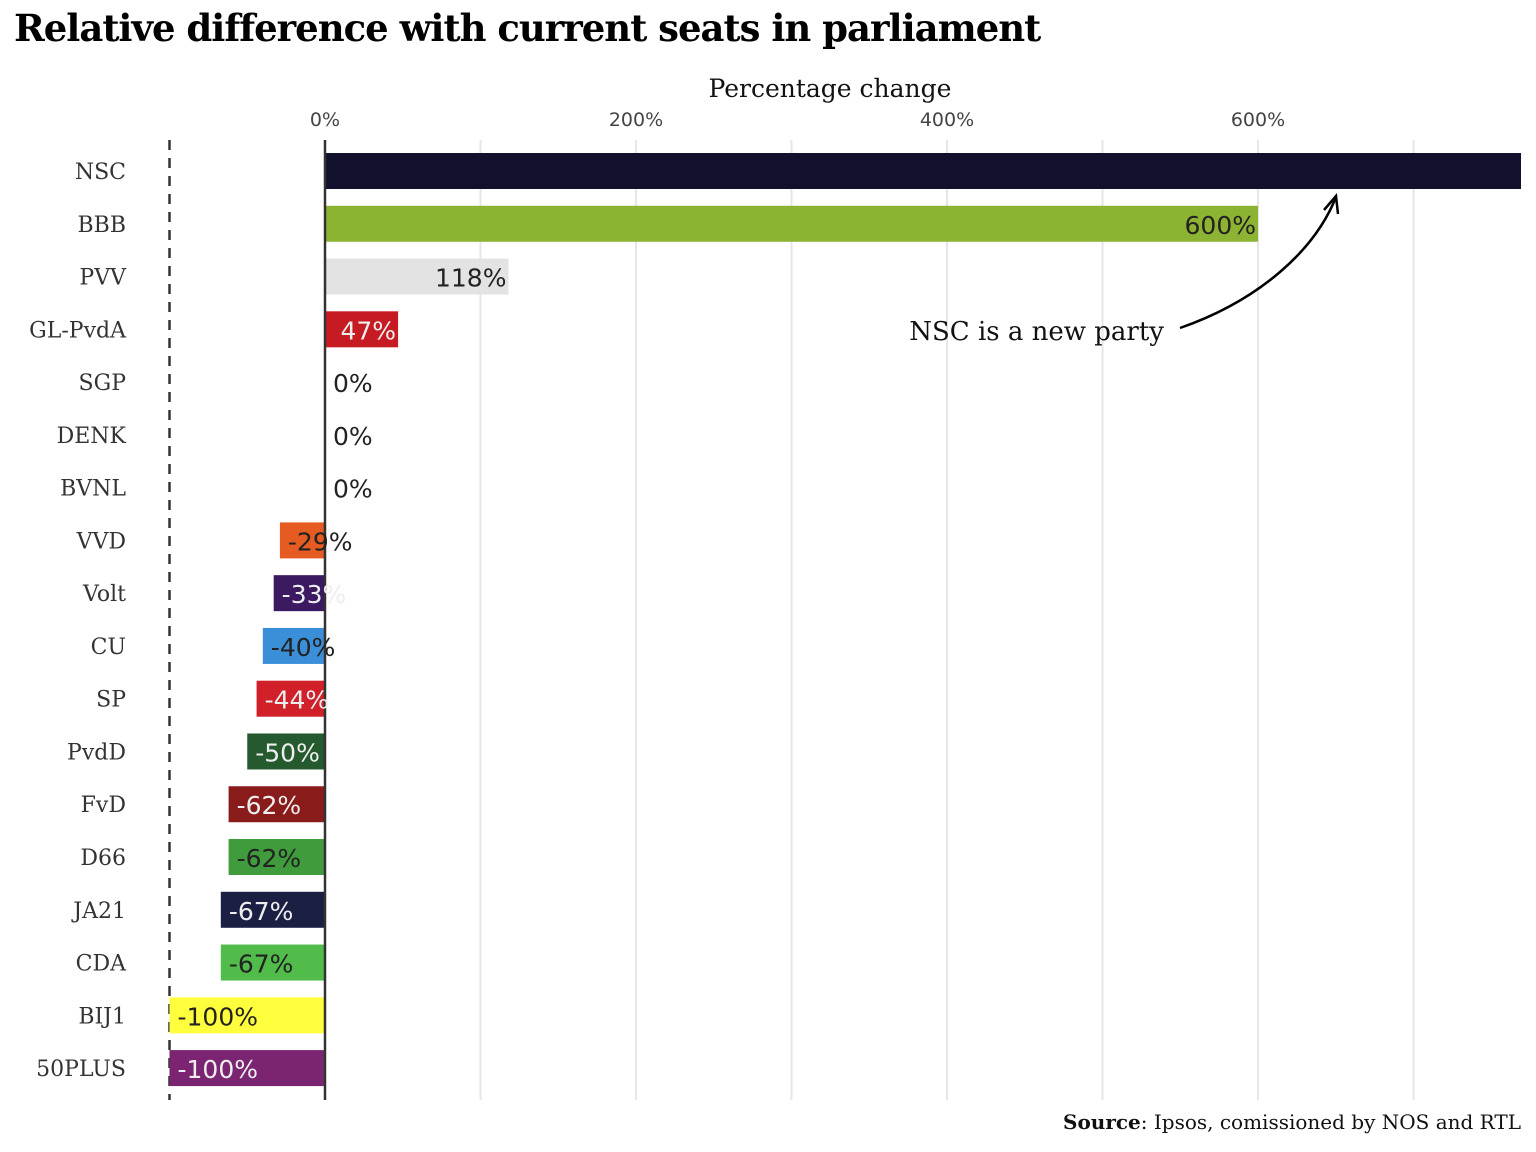 The image size is (1536, 1152). I want to click on bar-bij1, so click(247, 1015).